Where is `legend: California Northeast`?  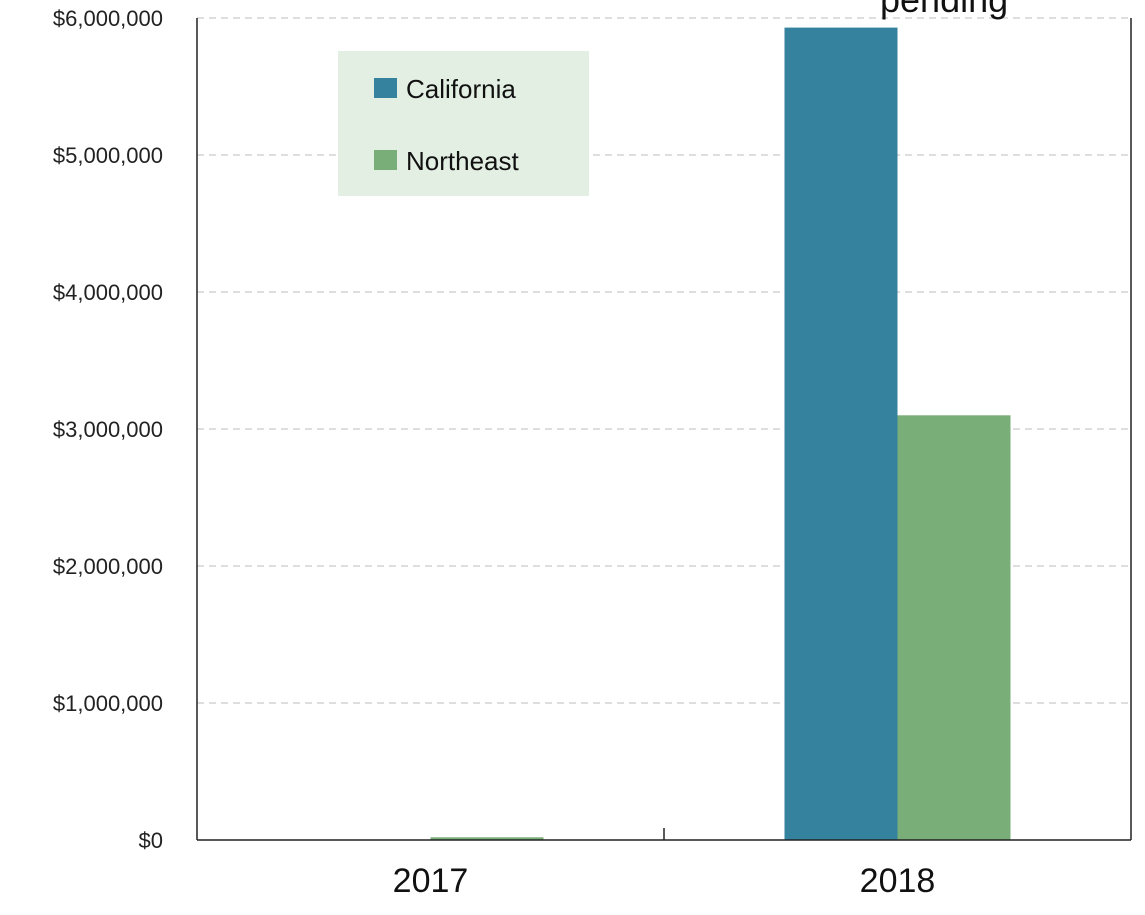 legend: California Northeast is located at coordinates (463, 123).